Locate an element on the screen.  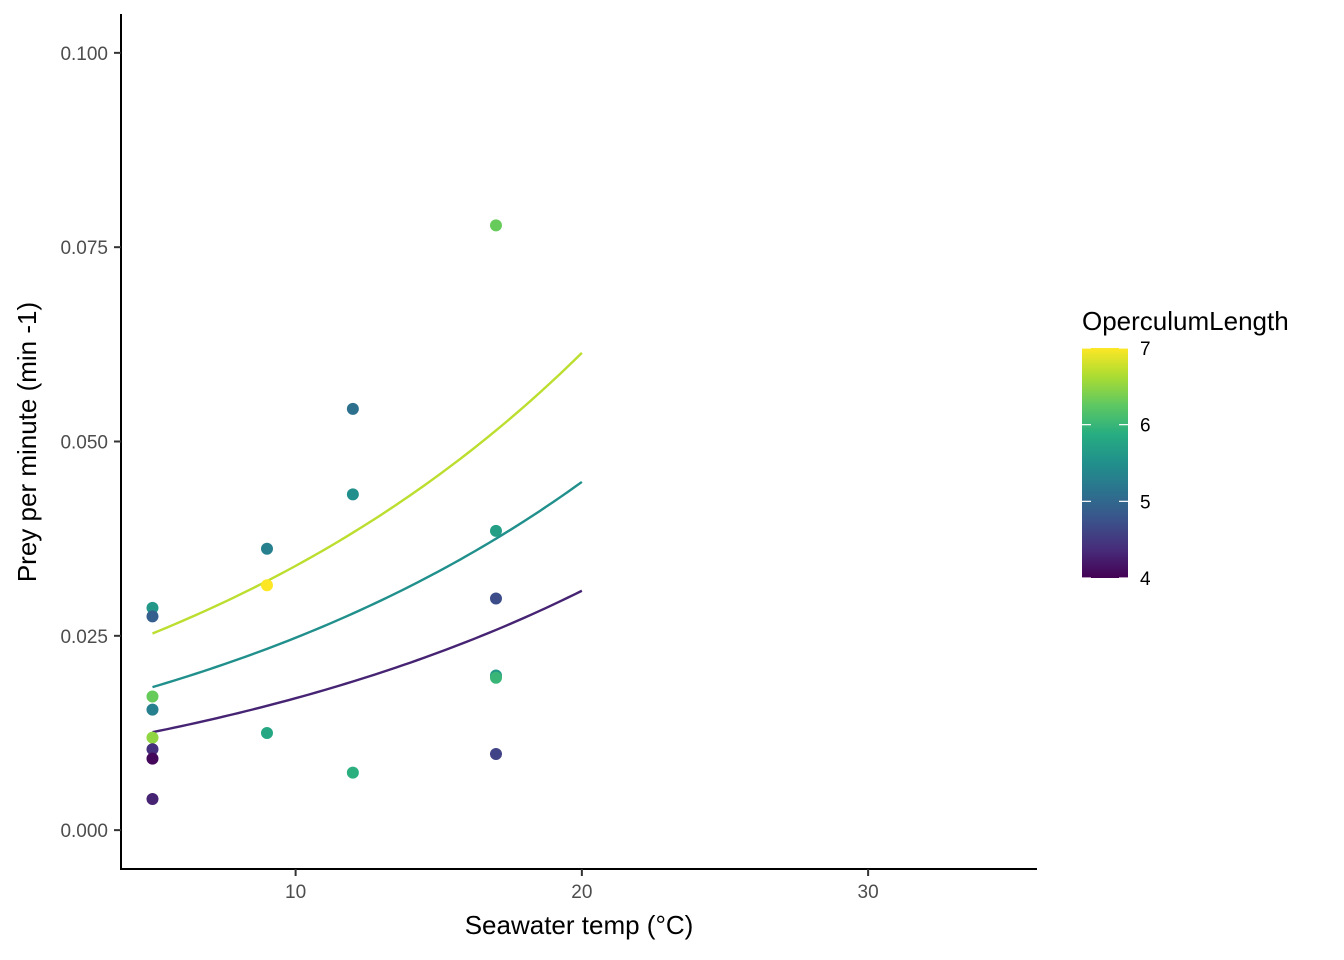
x-axis-ticks: 10 20 30 is located at coordinates (582, 886).